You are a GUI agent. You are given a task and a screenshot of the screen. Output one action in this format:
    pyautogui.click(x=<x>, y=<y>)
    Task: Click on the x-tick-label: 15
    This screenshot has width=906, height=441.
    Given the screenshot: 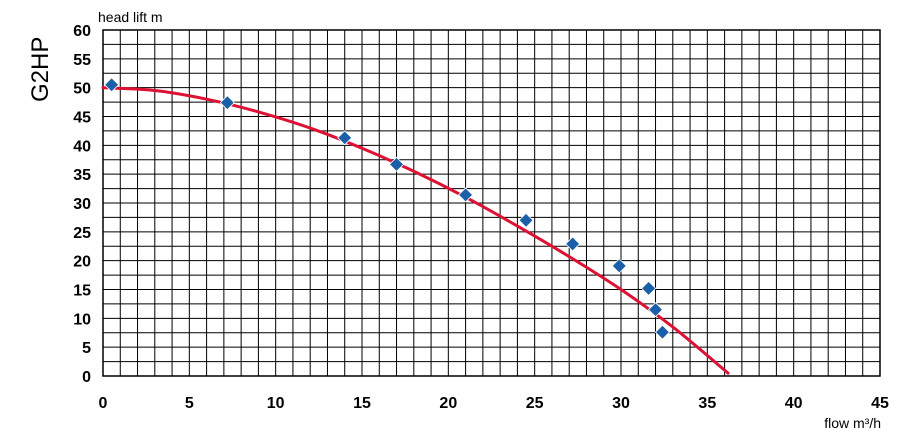 What is the action you would take?
    pyautogui.click(x=362, y=403)
    